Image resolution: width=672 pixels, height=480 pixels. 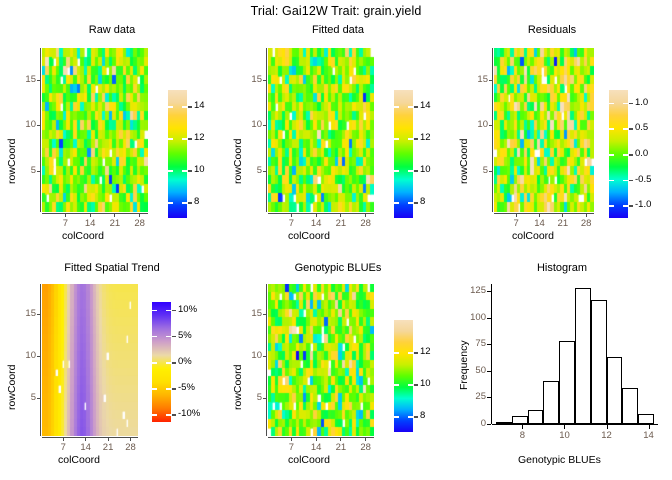 What do you see at coordinates (606, 435) in the screenshot?
I see `hist-x-tick-label: 12` at bounding box center [606, 435].